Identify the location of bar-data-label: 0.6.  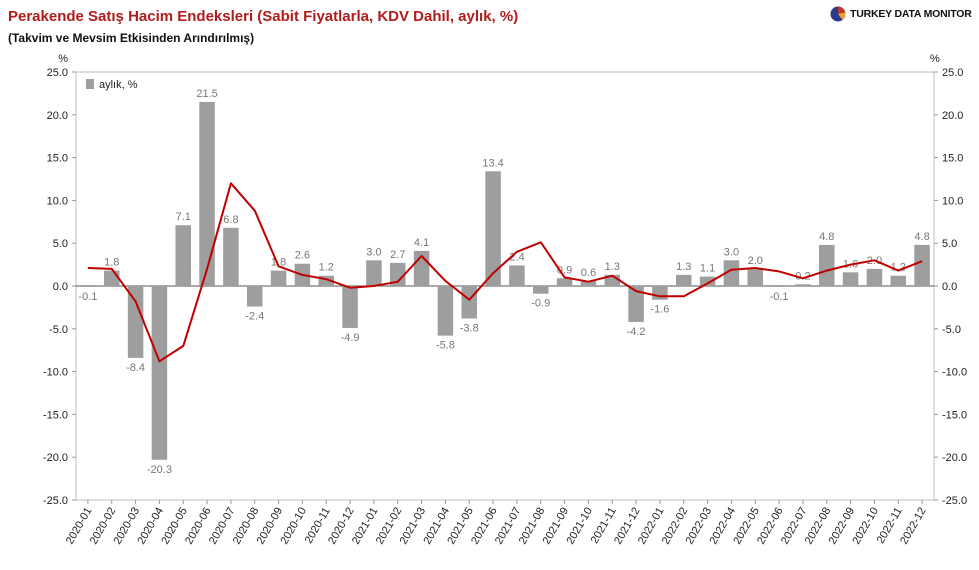
(588, 273).